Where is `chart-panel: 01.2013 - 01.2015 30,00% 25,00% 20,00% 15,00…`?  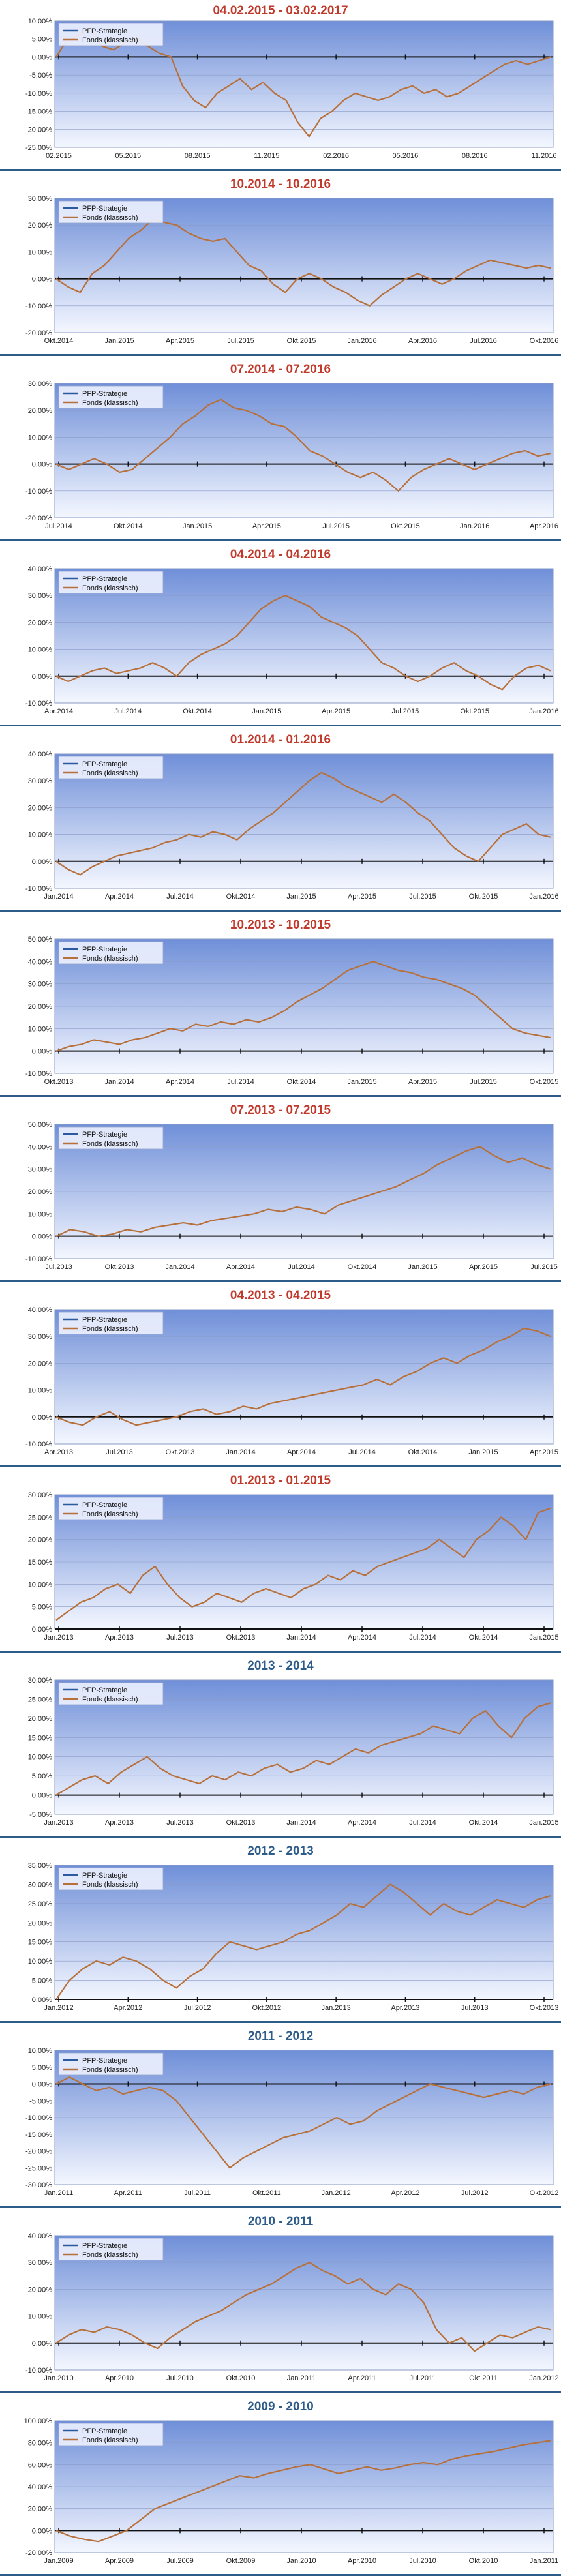 chart-panel: 01.2013 - 01.2015 30,00% 25,00% 20,00% 15,00… is located at coordinates (280, 1560).